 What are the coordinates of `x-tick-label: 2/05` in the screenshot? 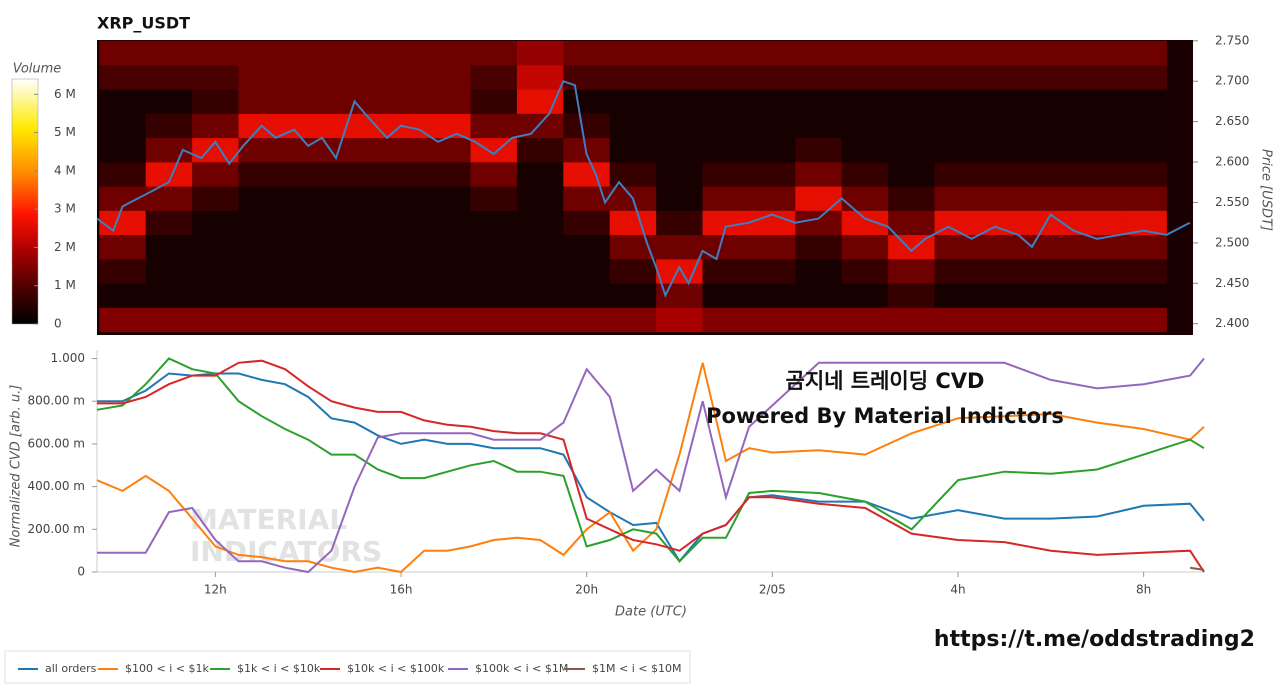 It's located at (772, 590).